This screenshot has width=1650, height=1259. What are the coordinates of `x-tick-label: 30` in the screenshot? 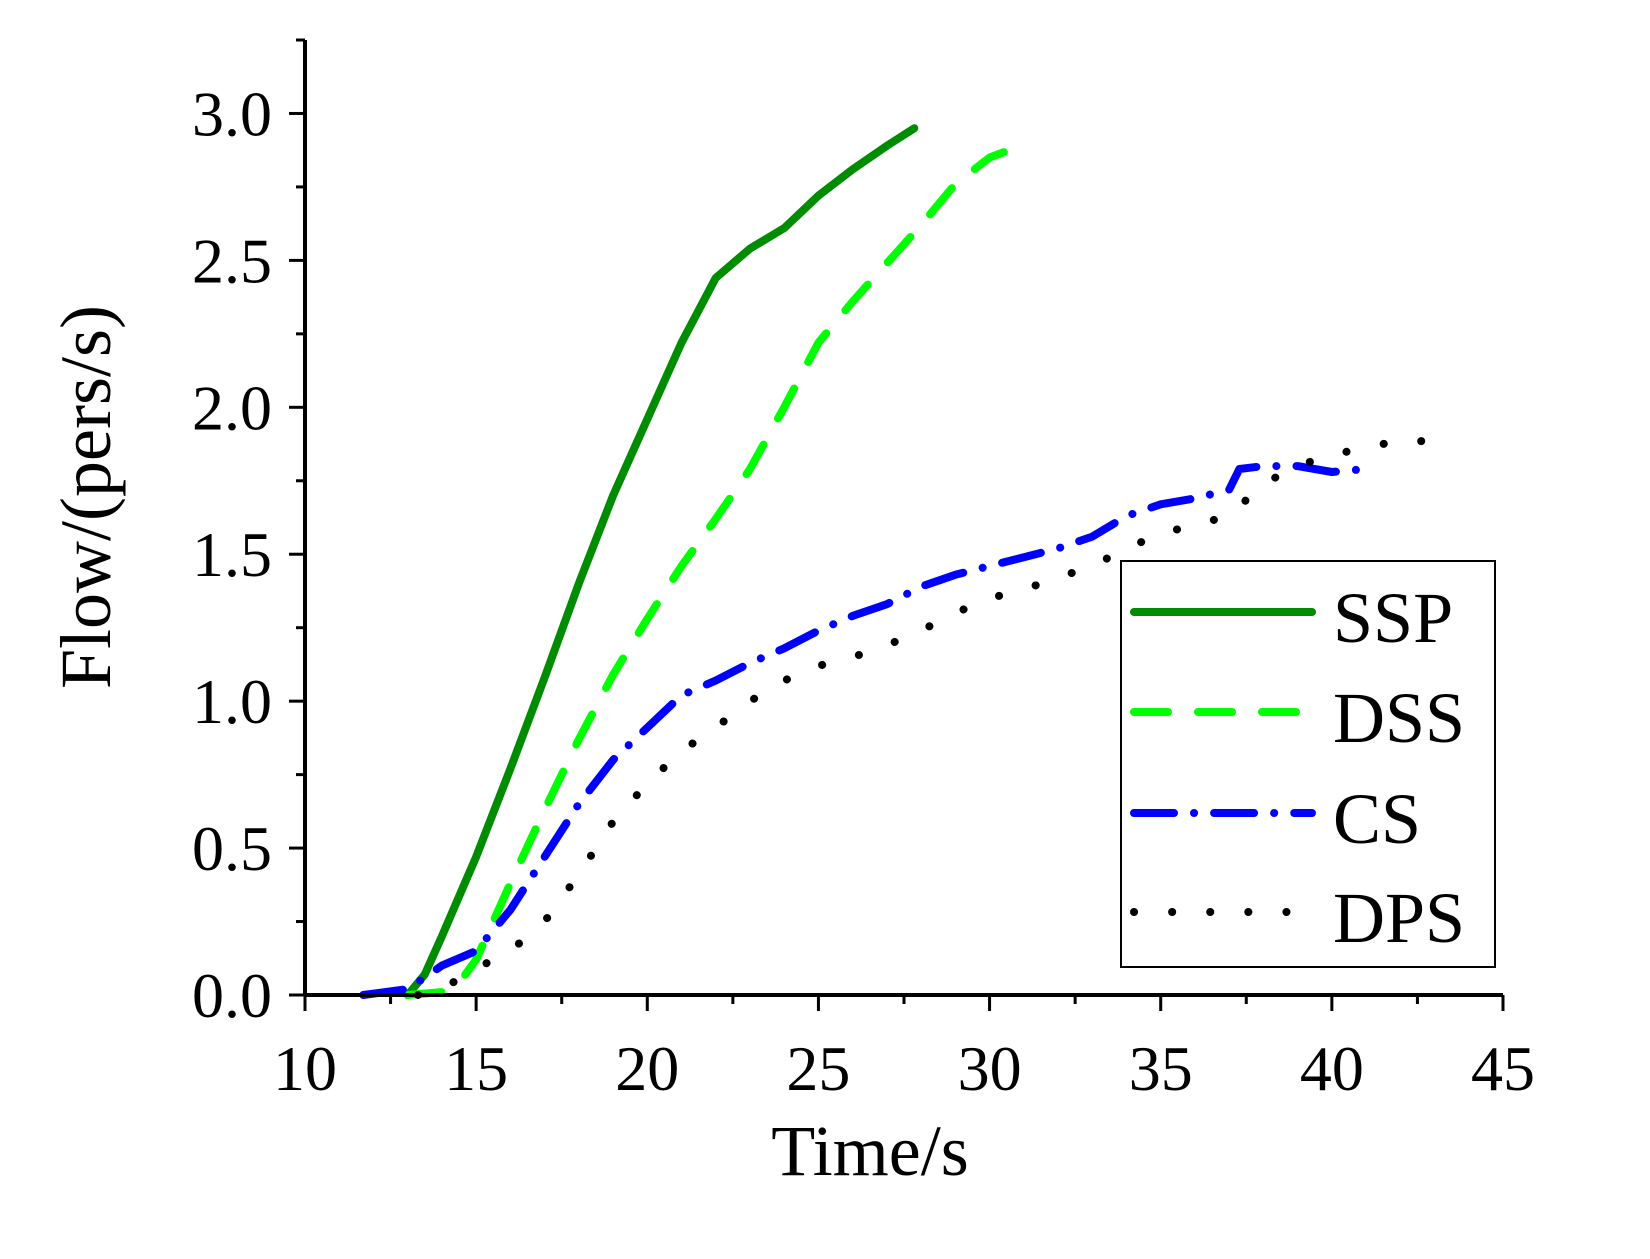 It's located at (990, 1068).